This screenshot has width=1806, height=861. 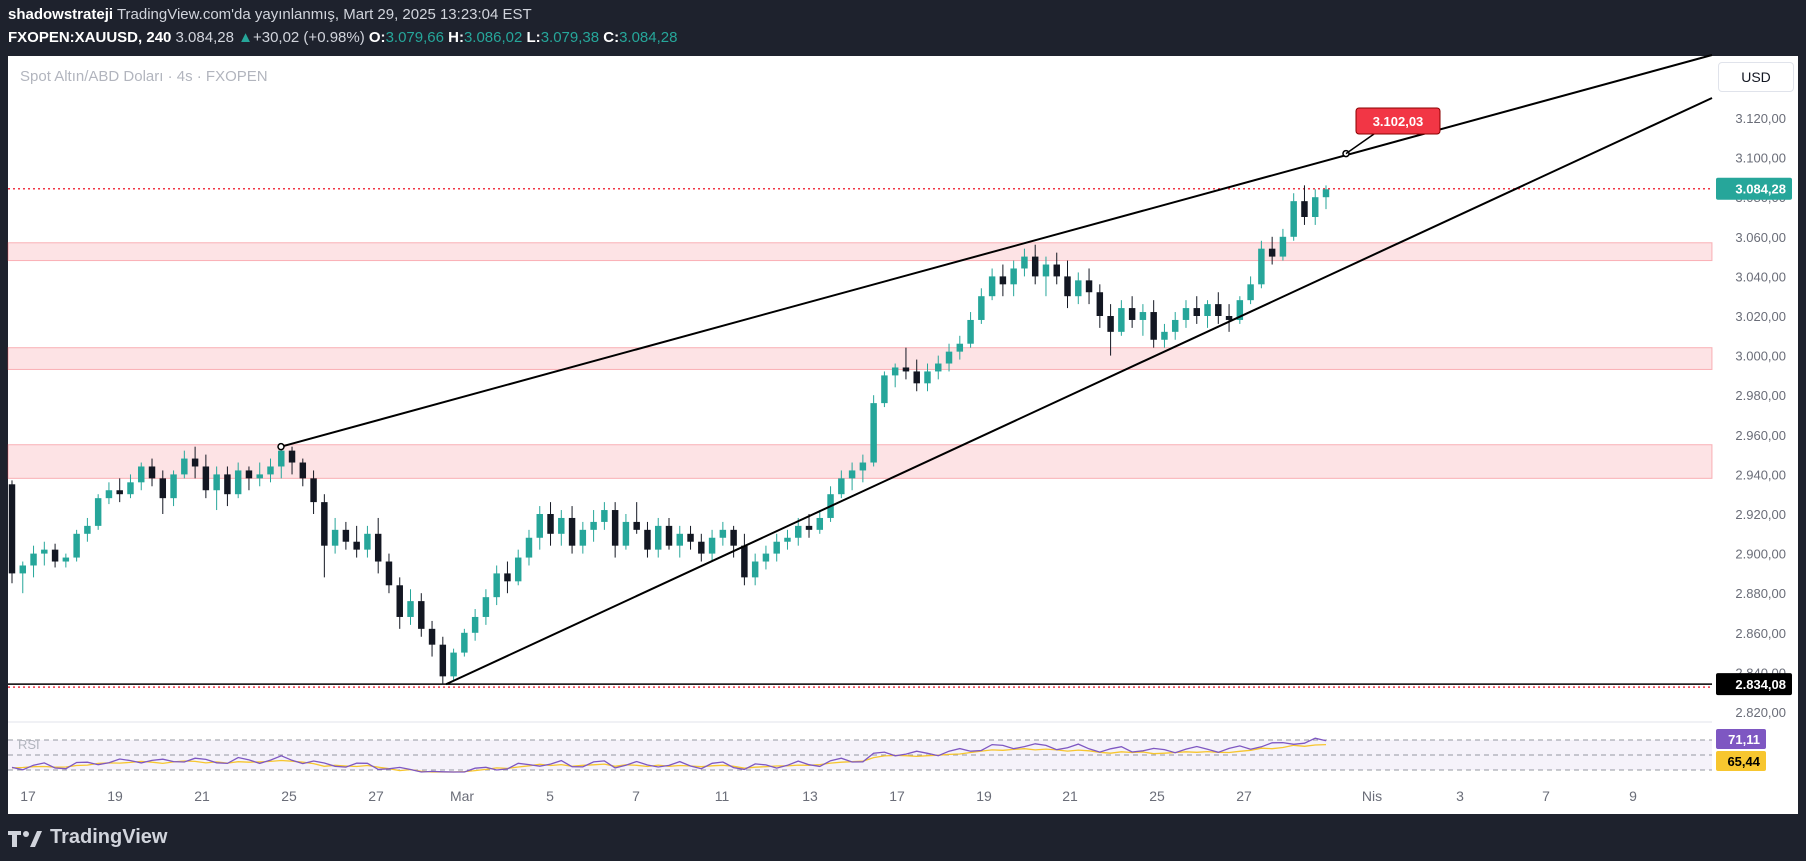 What do you see at coordinates (1760, 356) in the screenshot?
I see `y-tick-label: 3.000,00` at bounding box center [1760, 356].